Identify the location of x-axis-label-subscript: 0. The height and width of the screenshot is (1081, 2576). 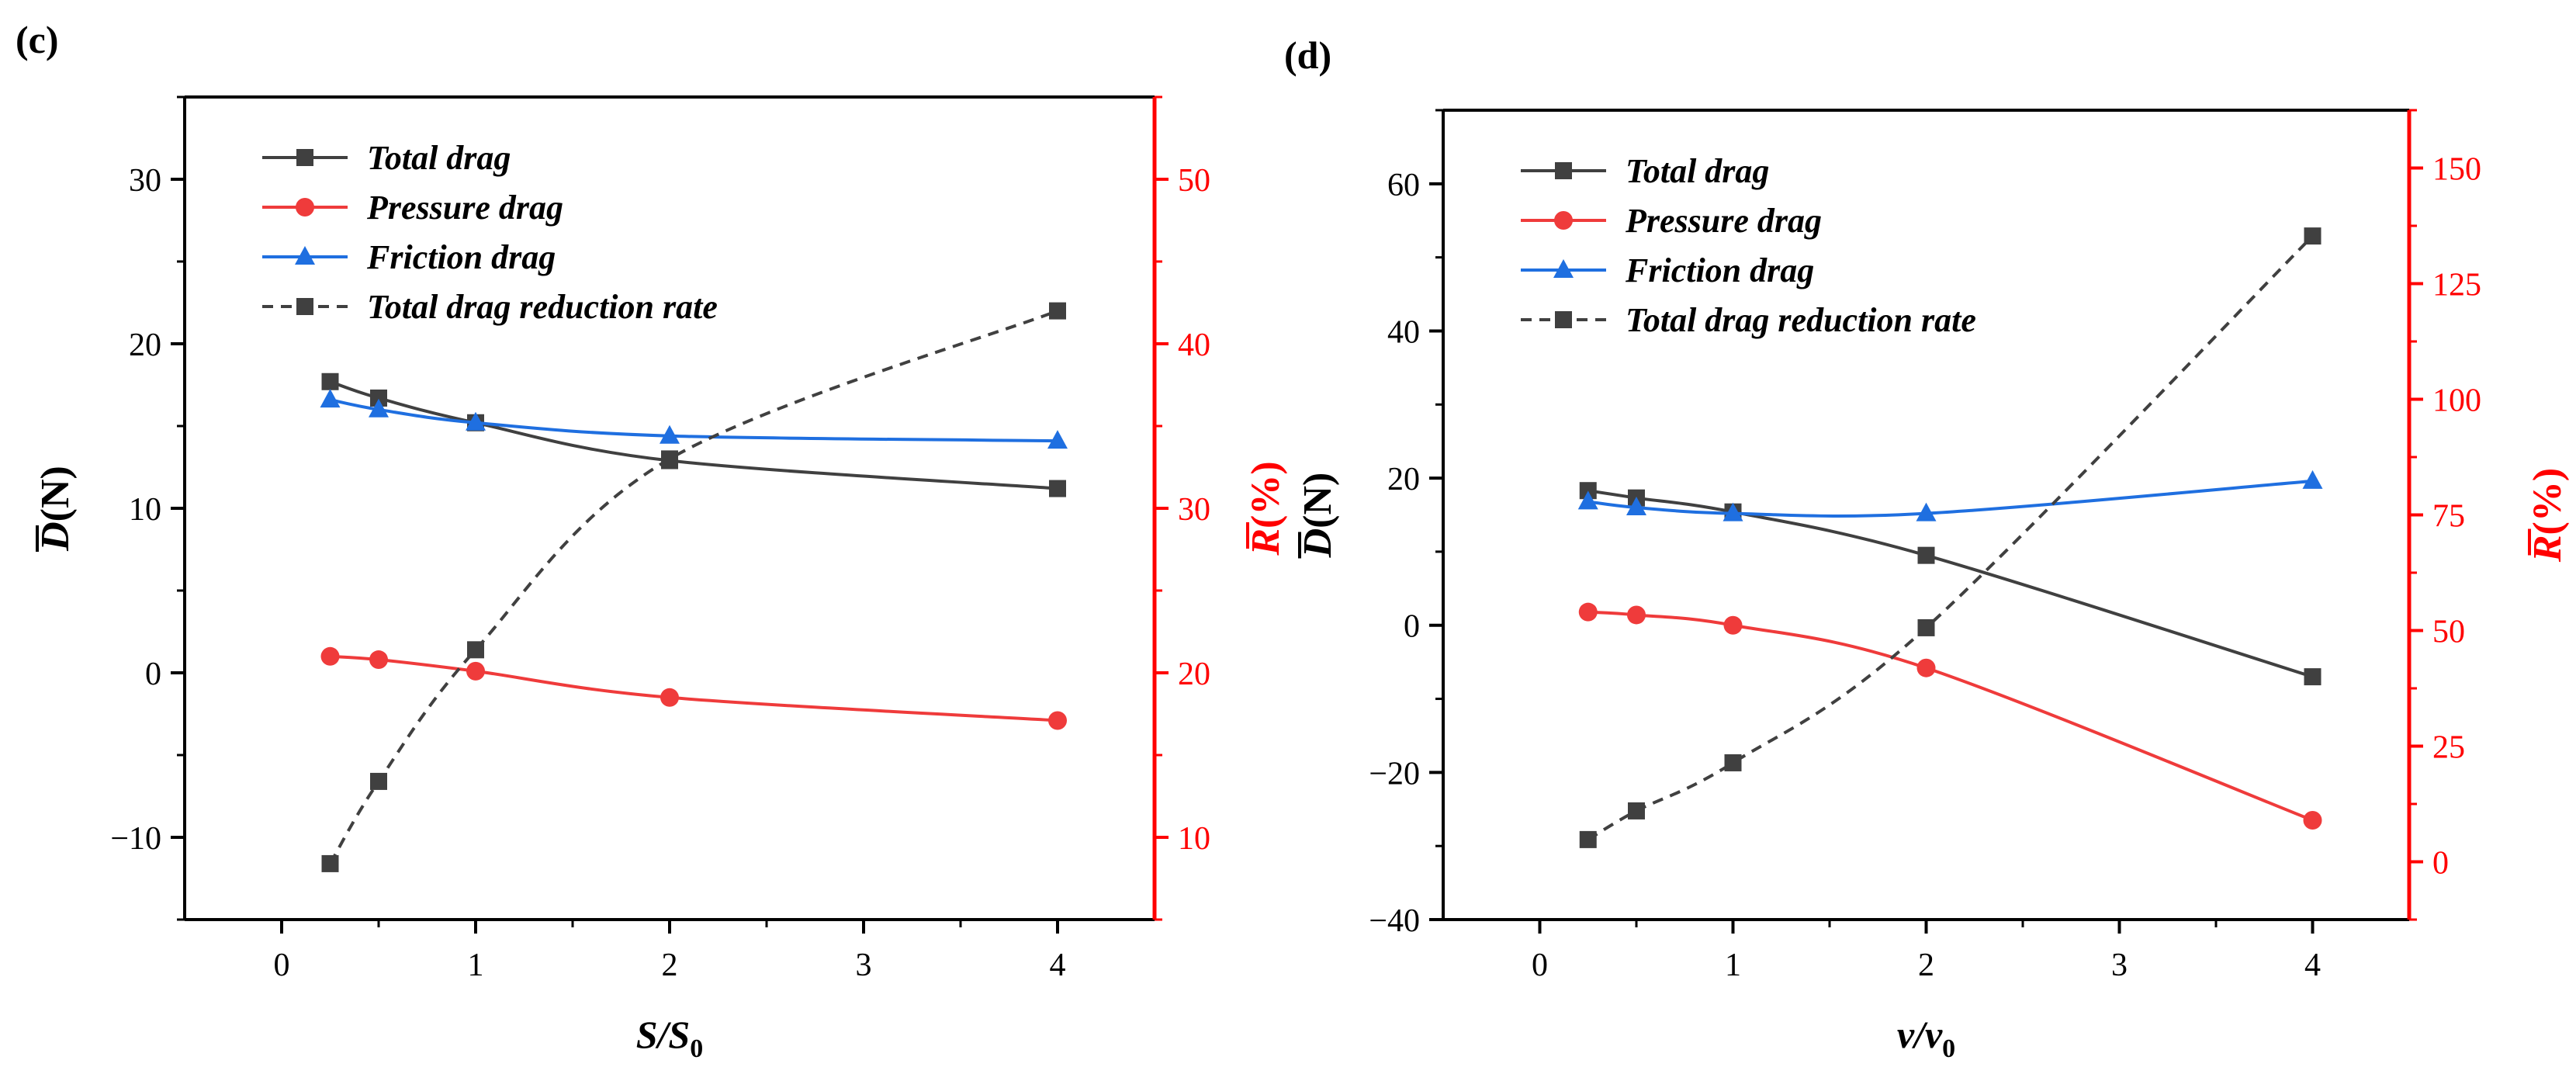
(696, 1048).